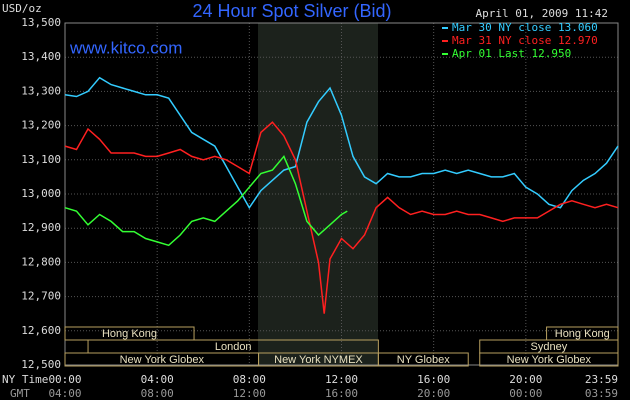 The width and height of the screenshot is (630, 400). I want to click on y-tick-label: 13,200, so click(41, 125).